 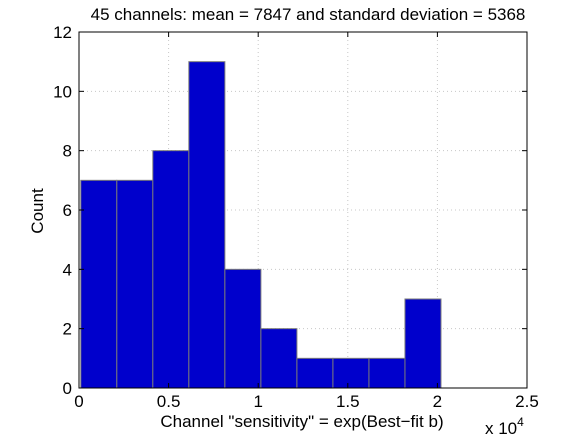 What do you see at coordinates (169, 401) in the screenshot?
I see `x-tick-label: 0.5` at bounding box center [169, 401].